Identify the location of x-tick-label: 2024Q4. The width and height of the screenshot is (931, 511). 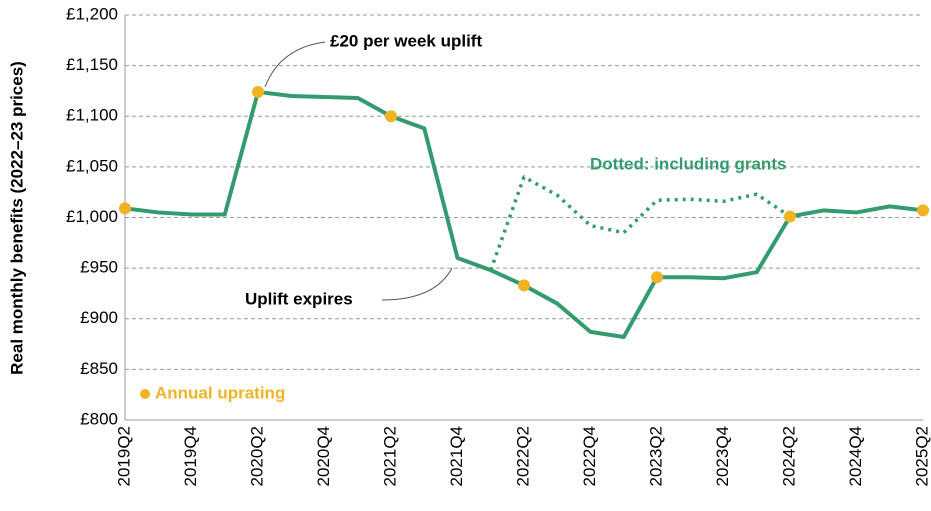
(855, 456).